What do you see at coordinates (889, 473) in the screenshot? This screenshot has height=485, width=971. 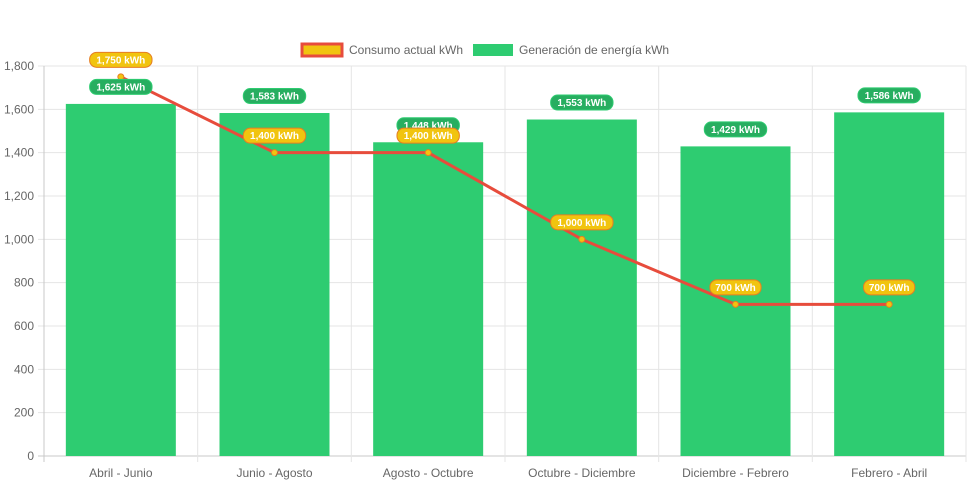 I see `x-tick-label: Febrero - Abril` at bounding box center [889, 473].